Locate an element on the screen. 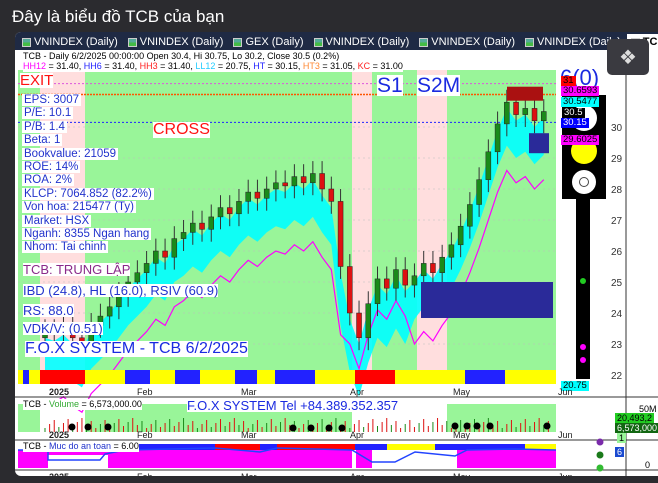  tab-1: VNINDEX (Daily) is located at coordinates (176, 42).